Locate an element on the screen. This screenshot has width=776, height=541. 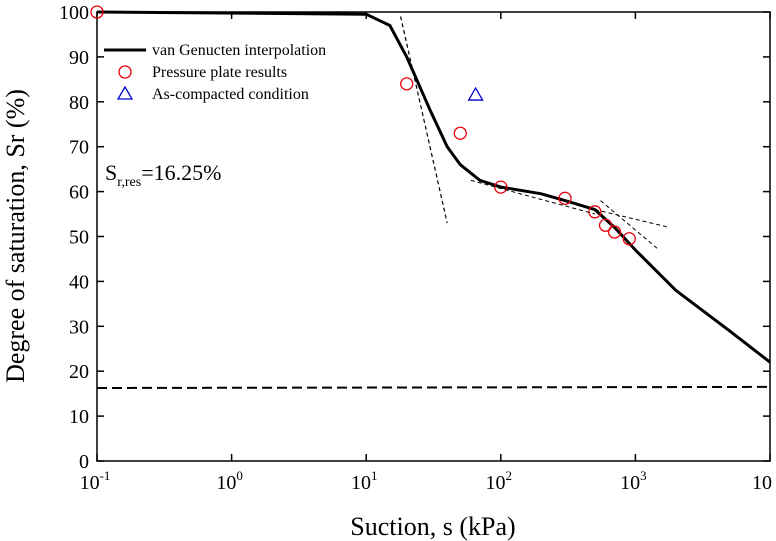
annotation-text: =16.25% is located at coordinates (181, 172).